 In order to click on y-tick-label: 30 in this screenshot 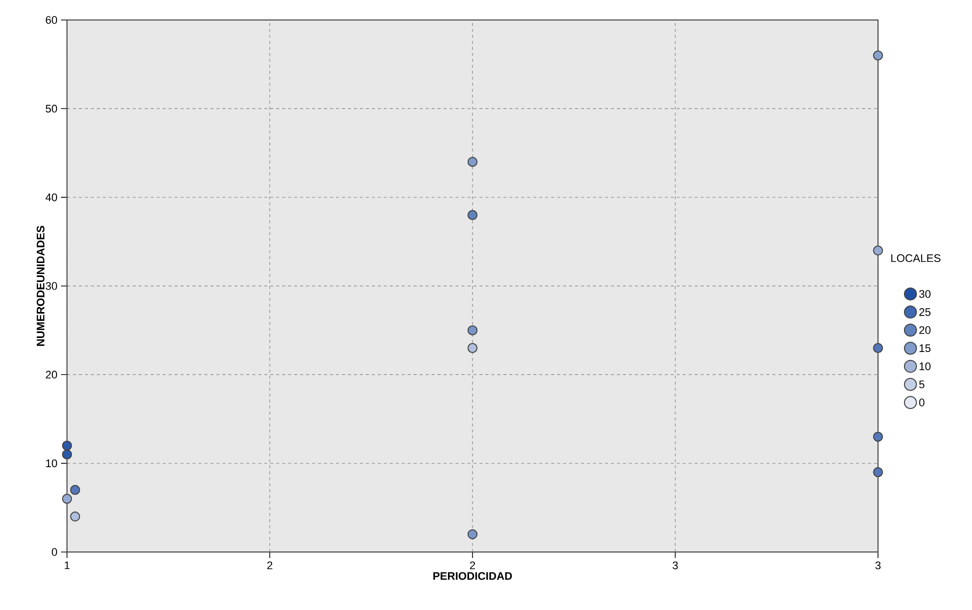, I will do `click(52, 286)`.